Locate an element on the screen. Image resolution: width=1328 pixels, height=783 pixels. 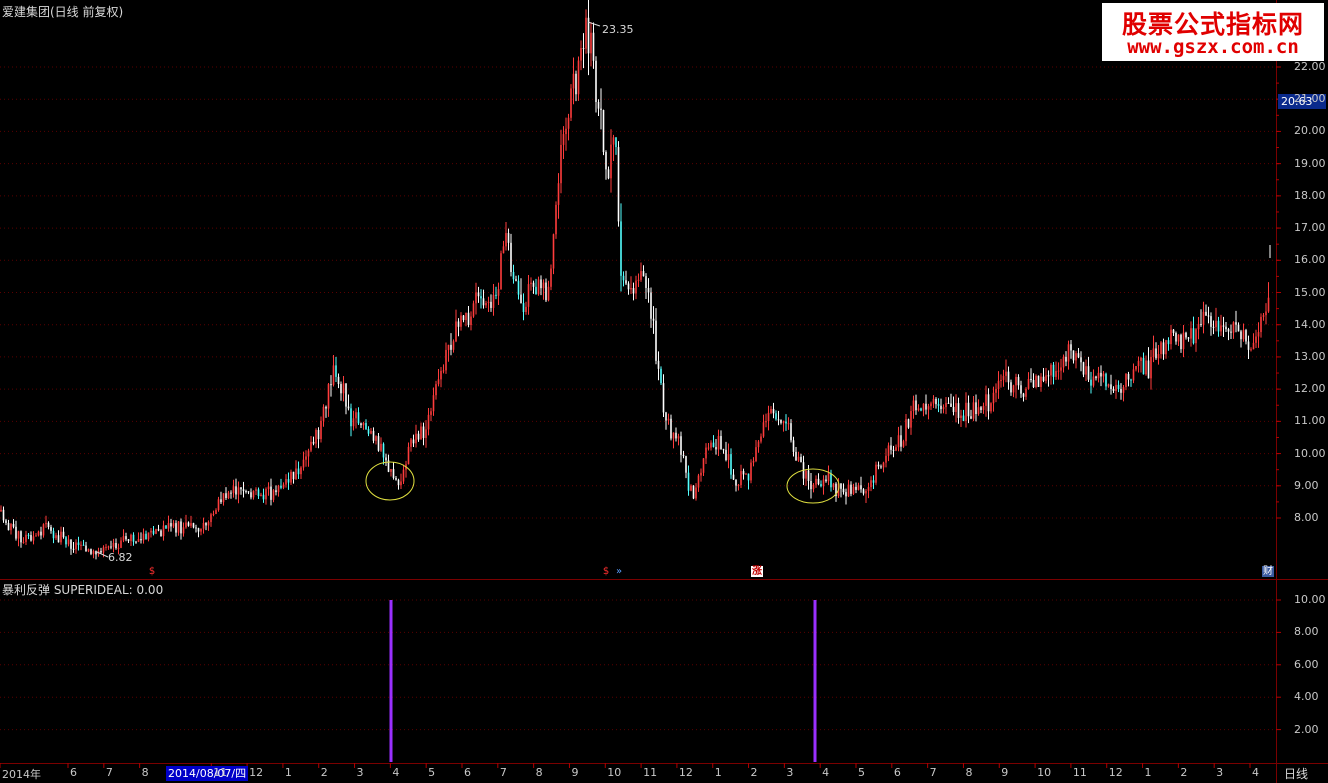
price-axis-label: 16.00 is located at coordinates (1310, 260).